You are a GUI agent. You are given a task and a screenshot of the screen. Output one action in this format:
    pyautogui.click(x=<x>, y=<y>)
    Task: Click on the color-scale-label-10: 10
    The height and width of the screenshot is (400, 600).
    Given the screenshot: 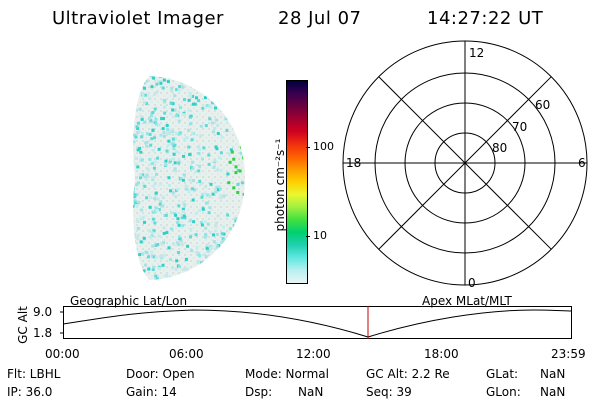 What is the action you would take?
    pyautogui.click(x=320, y=235)
    